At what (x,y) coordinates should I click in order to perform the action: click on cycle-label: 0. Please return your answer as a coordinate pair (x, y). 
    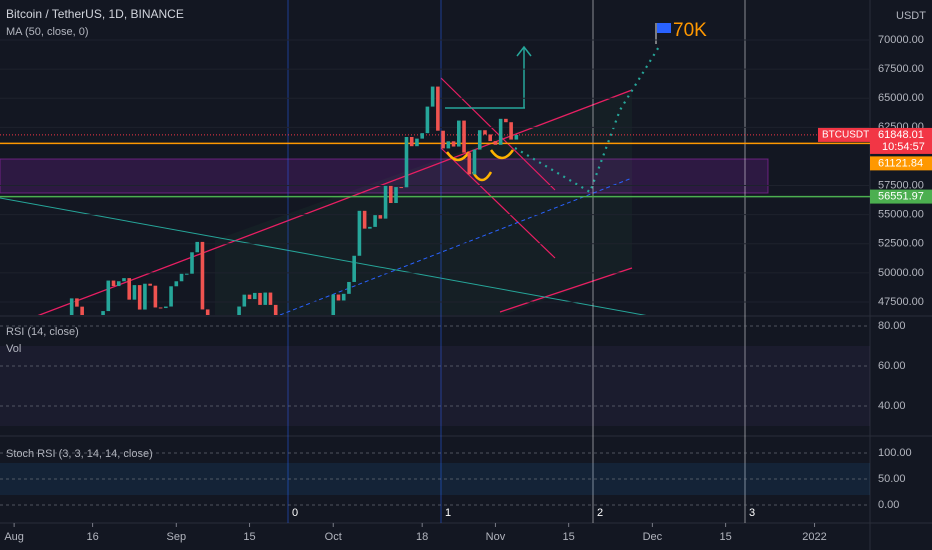
    Looking at the image, I should click on (295, 513).